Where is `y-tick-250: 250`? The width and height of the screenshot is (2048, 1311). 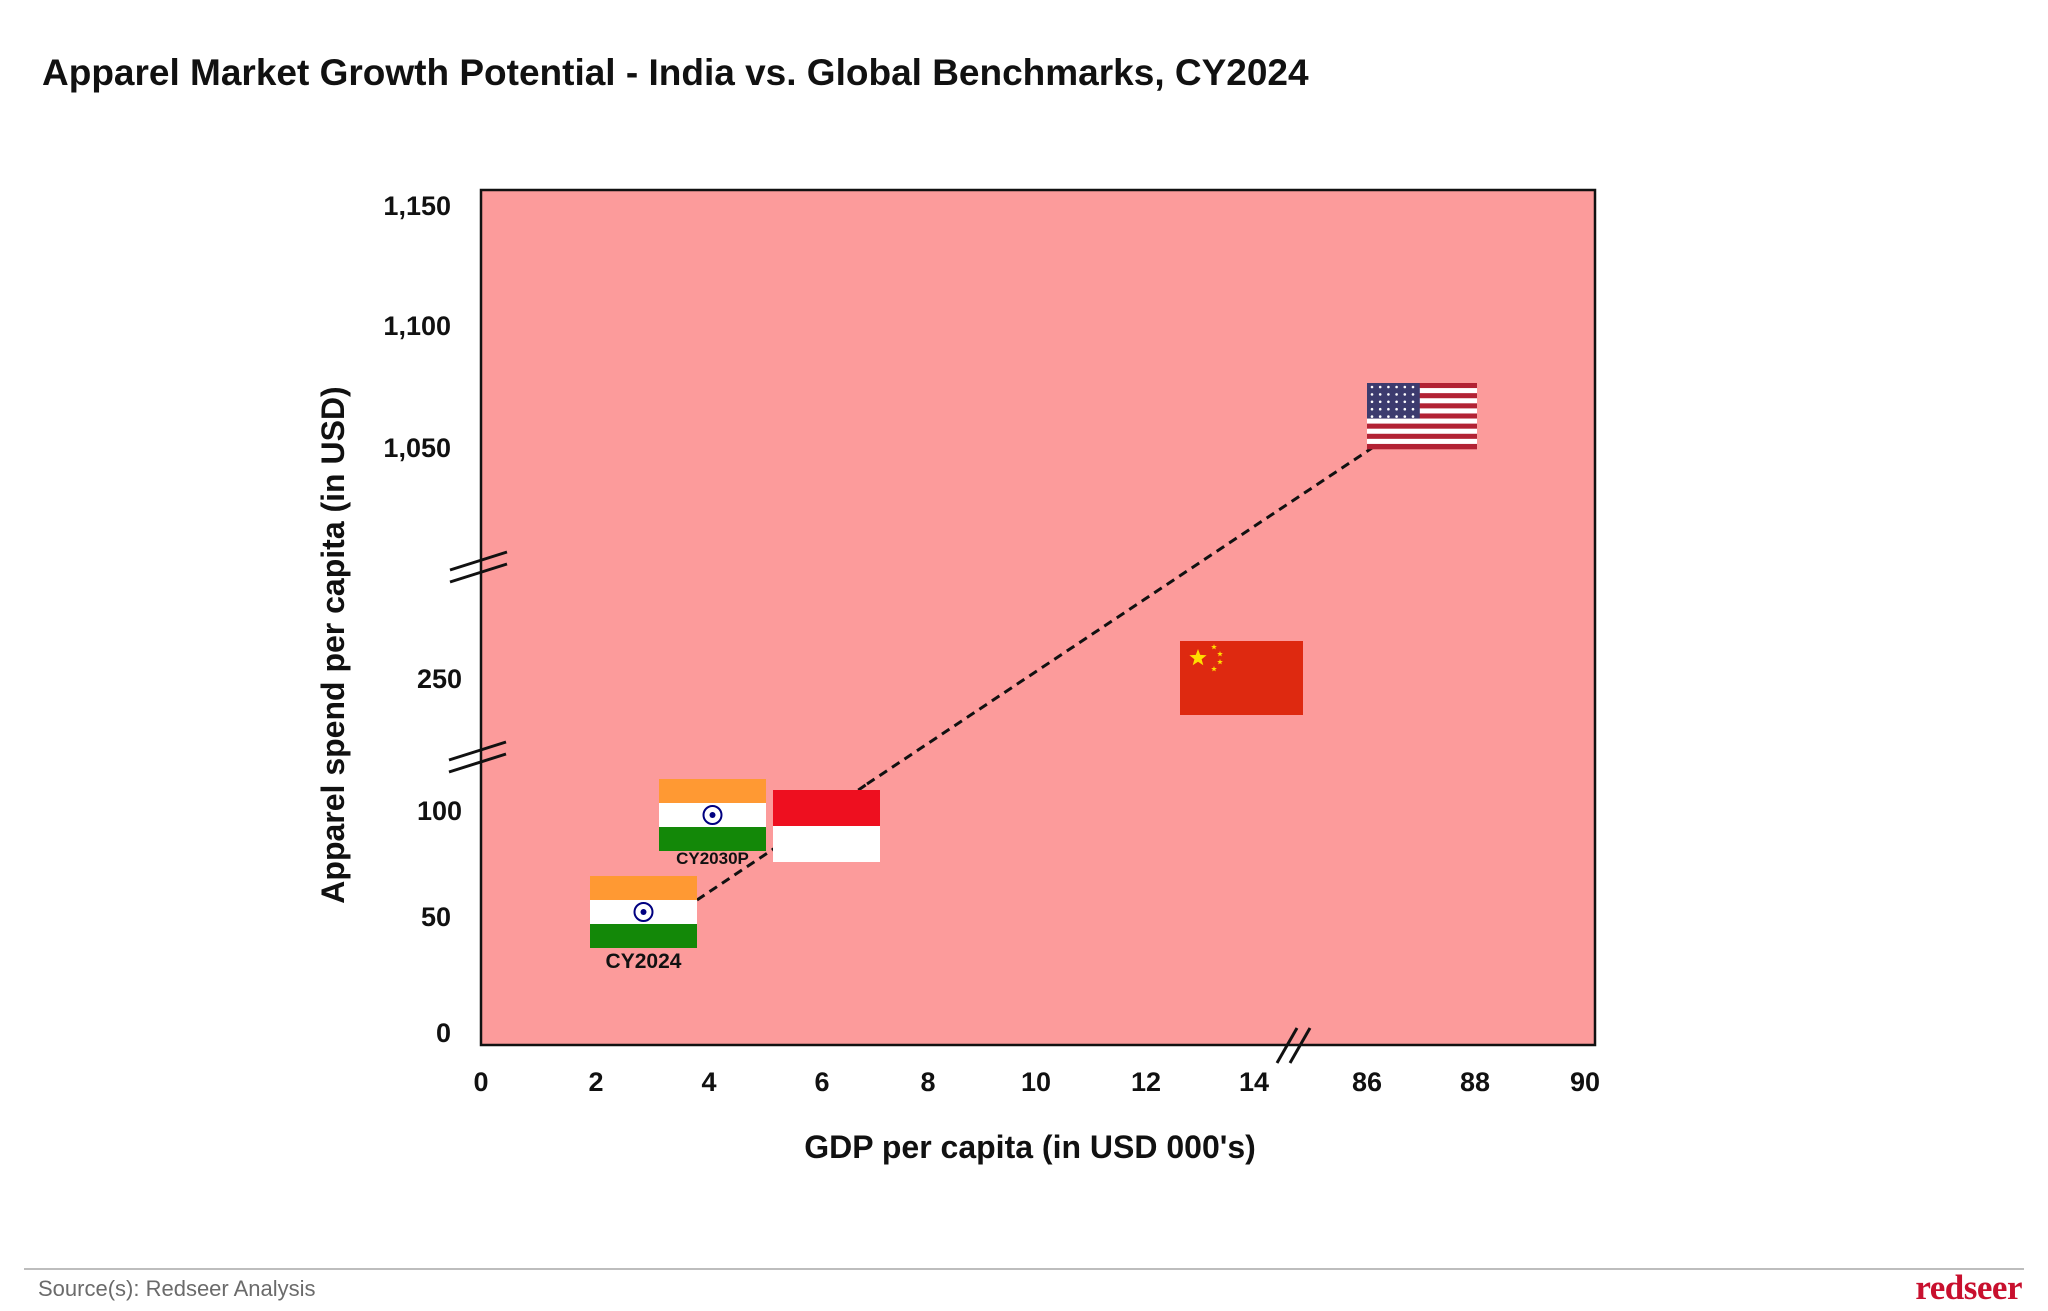
y-tick-250: 250 is located at coordinates (439, 679).